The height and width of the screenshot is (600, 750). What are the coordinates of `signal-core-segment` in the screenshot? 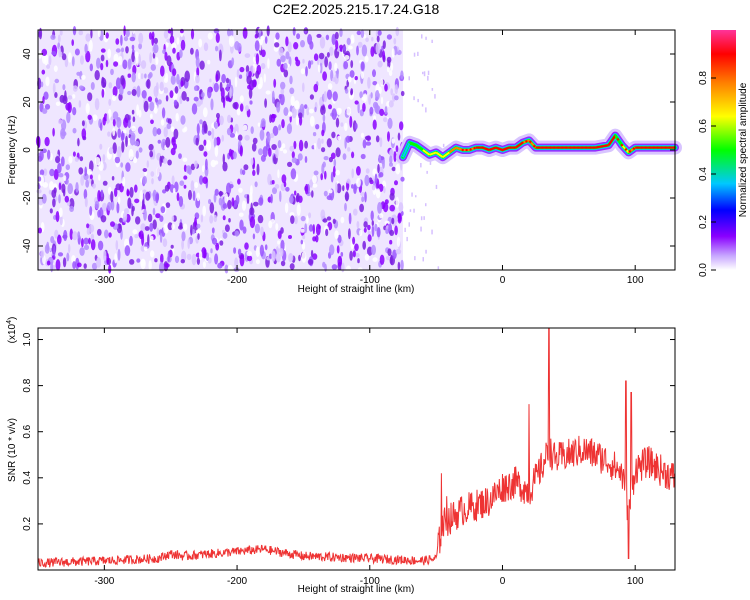 It's located at (419, 147).